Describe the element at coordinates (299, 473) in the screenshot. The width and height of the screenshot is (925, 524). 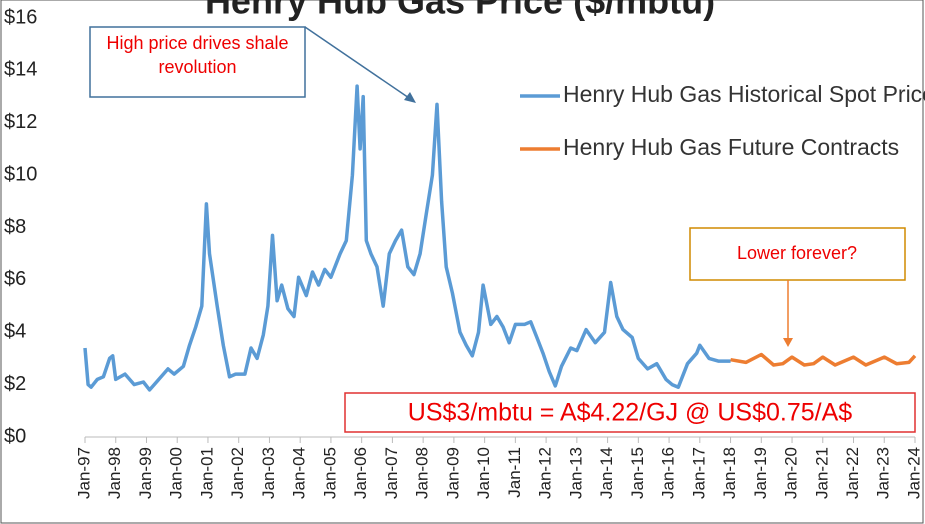
I see `x-tick-label: Jan-04` at that location.